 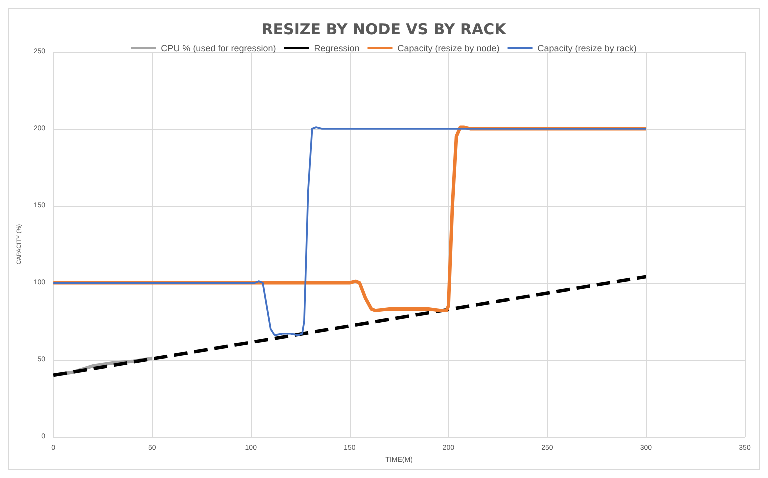 What do you see at coordinates (218, 49) in the screenshot?
I see `legend-label: CPU % (used for regression)` at bounding box center [218, 49].